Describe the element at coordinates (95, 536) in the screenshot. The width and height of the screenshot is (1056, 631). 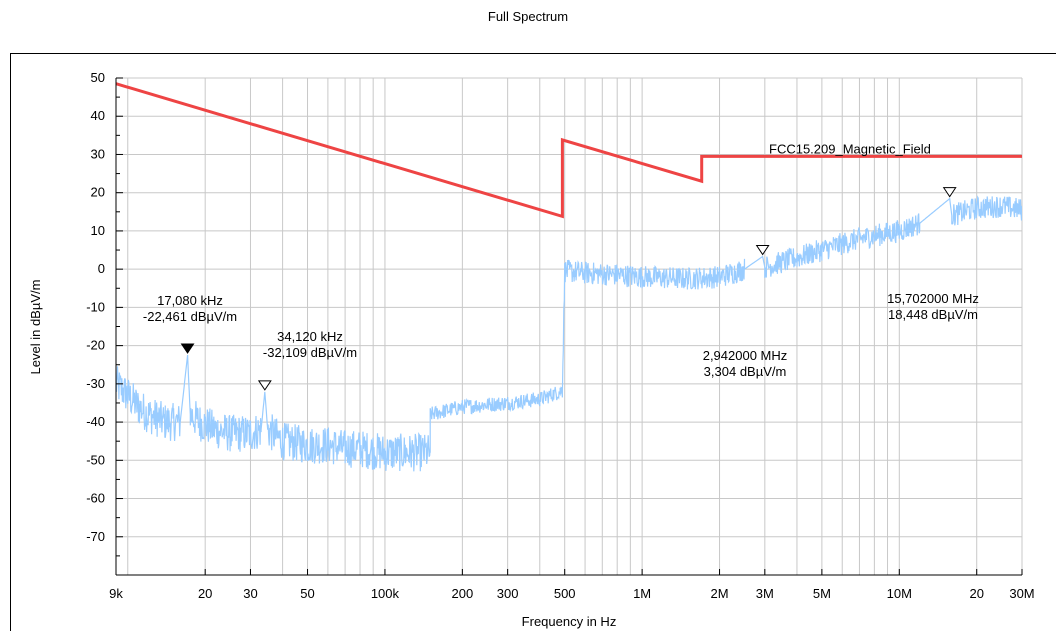
I see `y-tick-label: -70` at that location.